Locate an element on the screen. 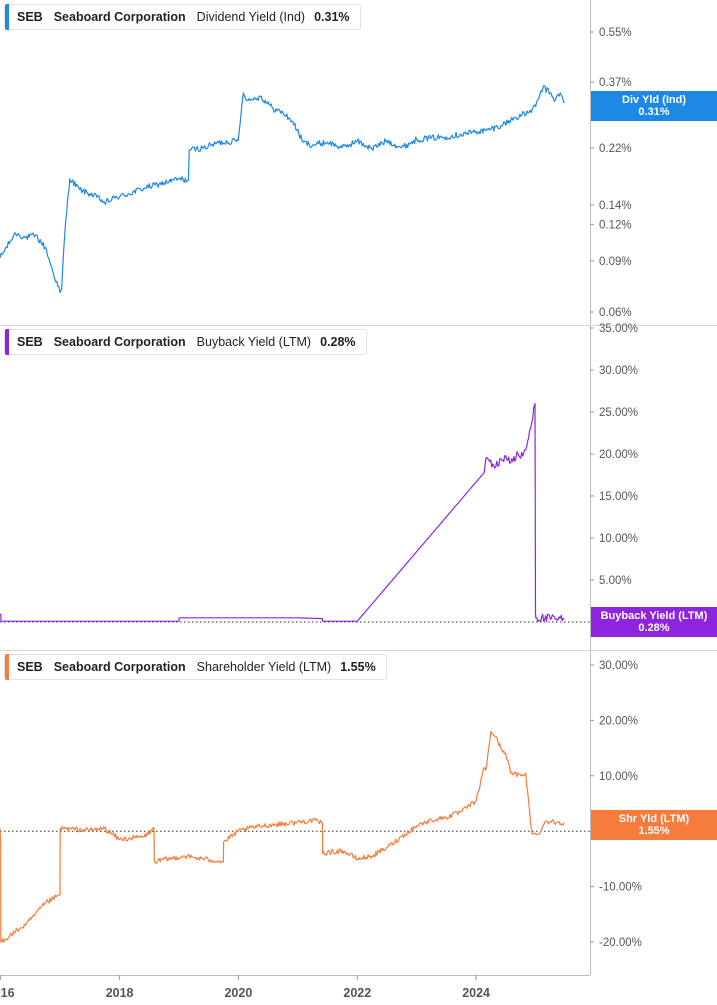 The height and width of the screenshot is (1005, 717). y-tick-label: 15.00% is located at coordinates (618, 497).